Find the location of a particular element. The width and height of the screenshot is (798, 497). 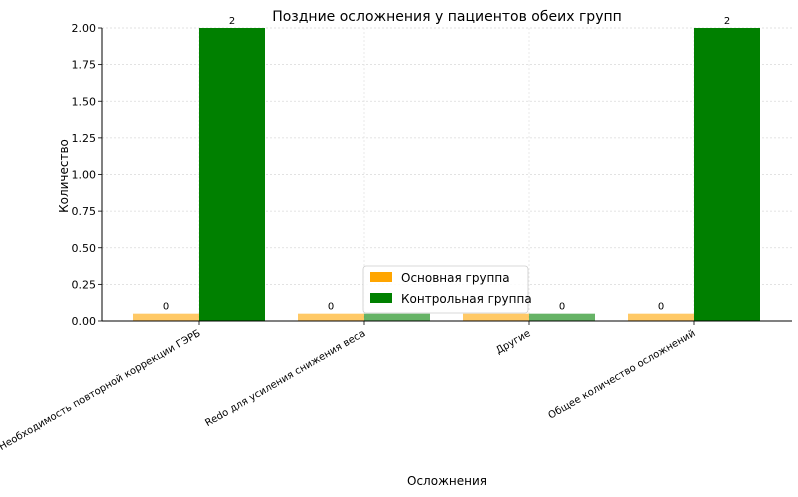

x-tick-label: Необходимость повторной коррекции ГЭРБ is located at coordinates (101, 390).